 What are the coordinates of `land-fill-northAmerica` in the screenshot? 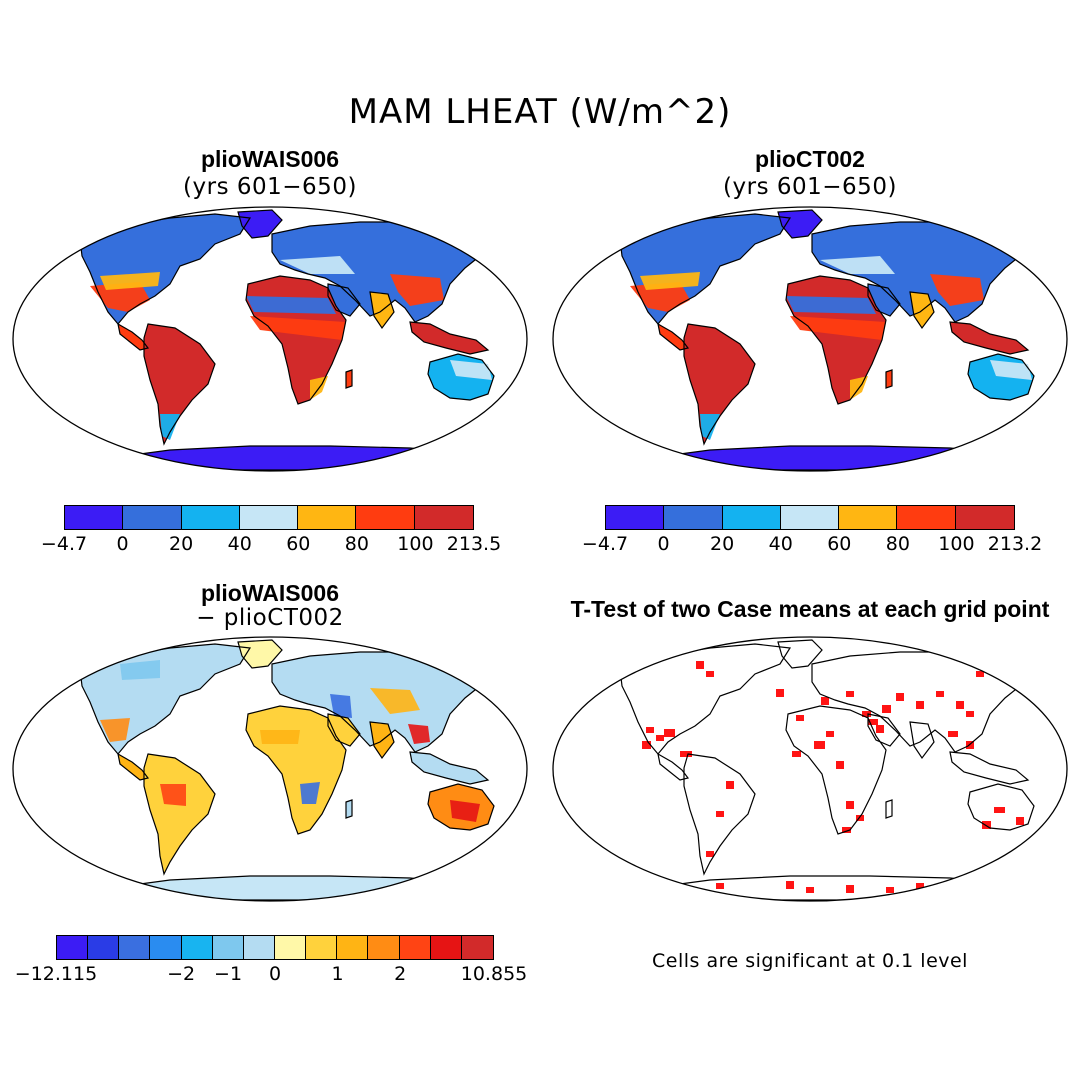 It's located at (705, 699).